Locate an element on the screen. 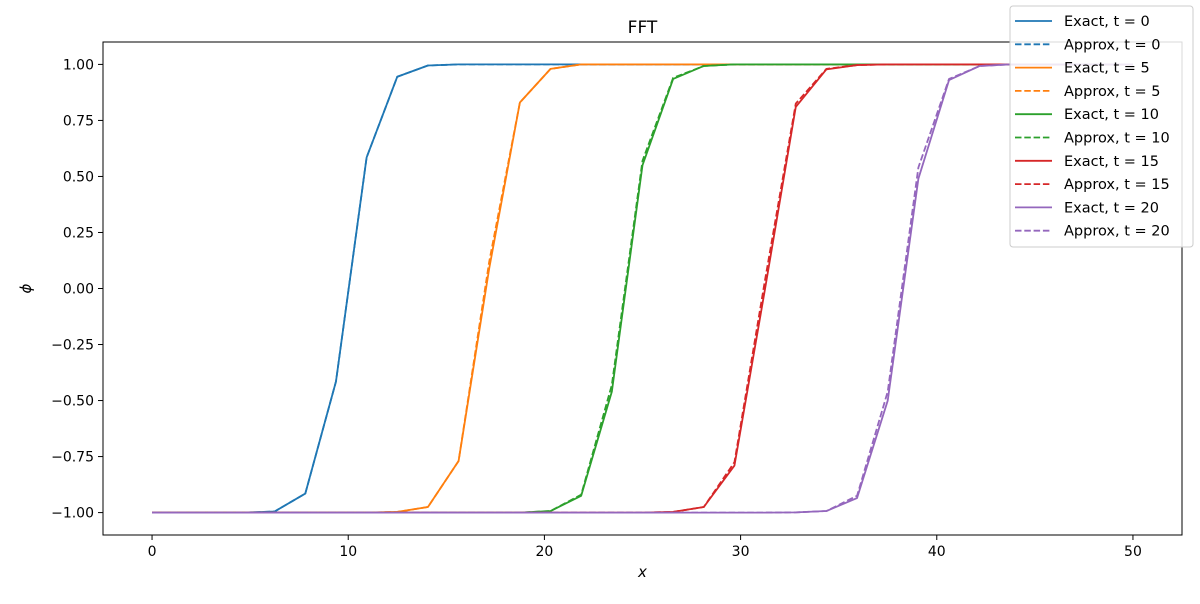 The height and width of the screenshot is (604, 1200). y-tick-label: 0.25 is located at coordinates (78, 233).